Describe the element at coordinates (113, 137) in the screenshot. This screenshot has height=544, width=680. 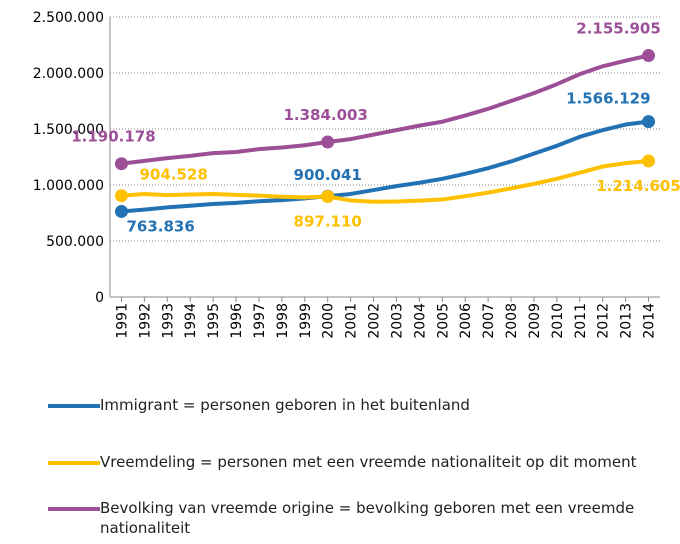
I see `data-label: 1.190.178` at that location.